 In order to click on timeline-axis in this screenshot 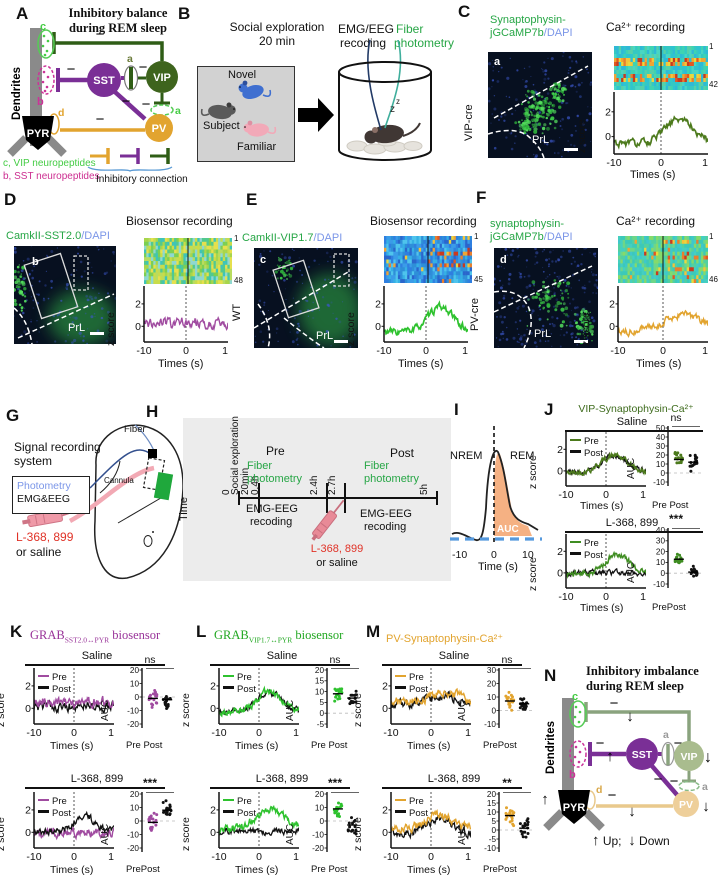, I will do `click(338, 498)`.